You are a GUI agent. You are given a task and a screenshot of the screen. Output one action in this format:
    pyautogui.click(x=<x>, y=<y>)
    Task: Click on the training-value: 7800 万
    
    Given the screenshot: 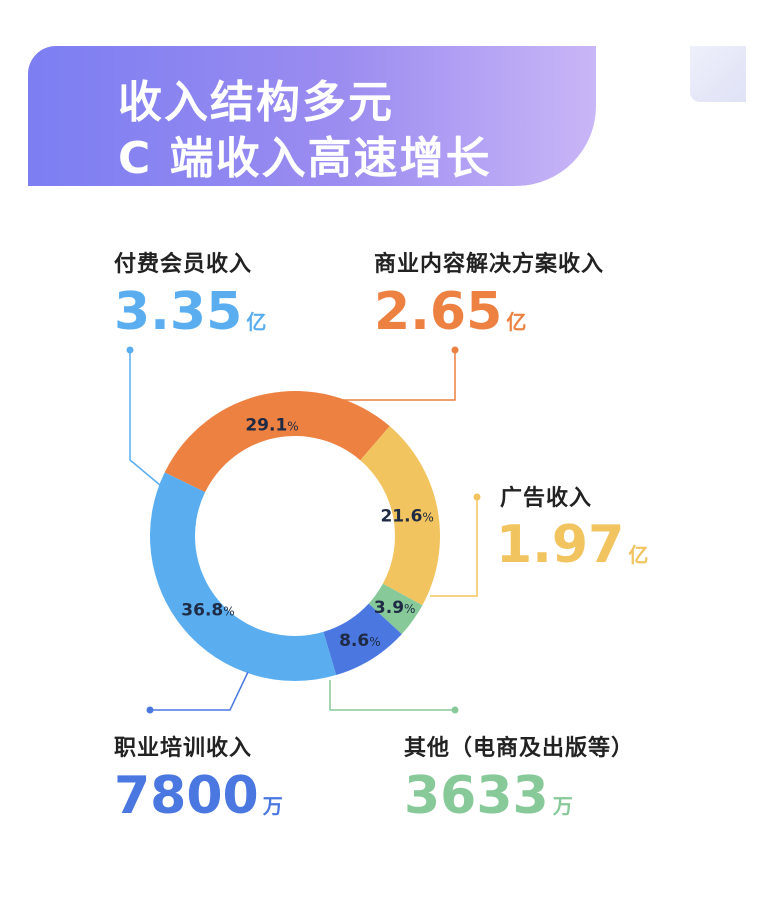 What is the action you would take?
    pyautogui.click(x=198, y=796)
    